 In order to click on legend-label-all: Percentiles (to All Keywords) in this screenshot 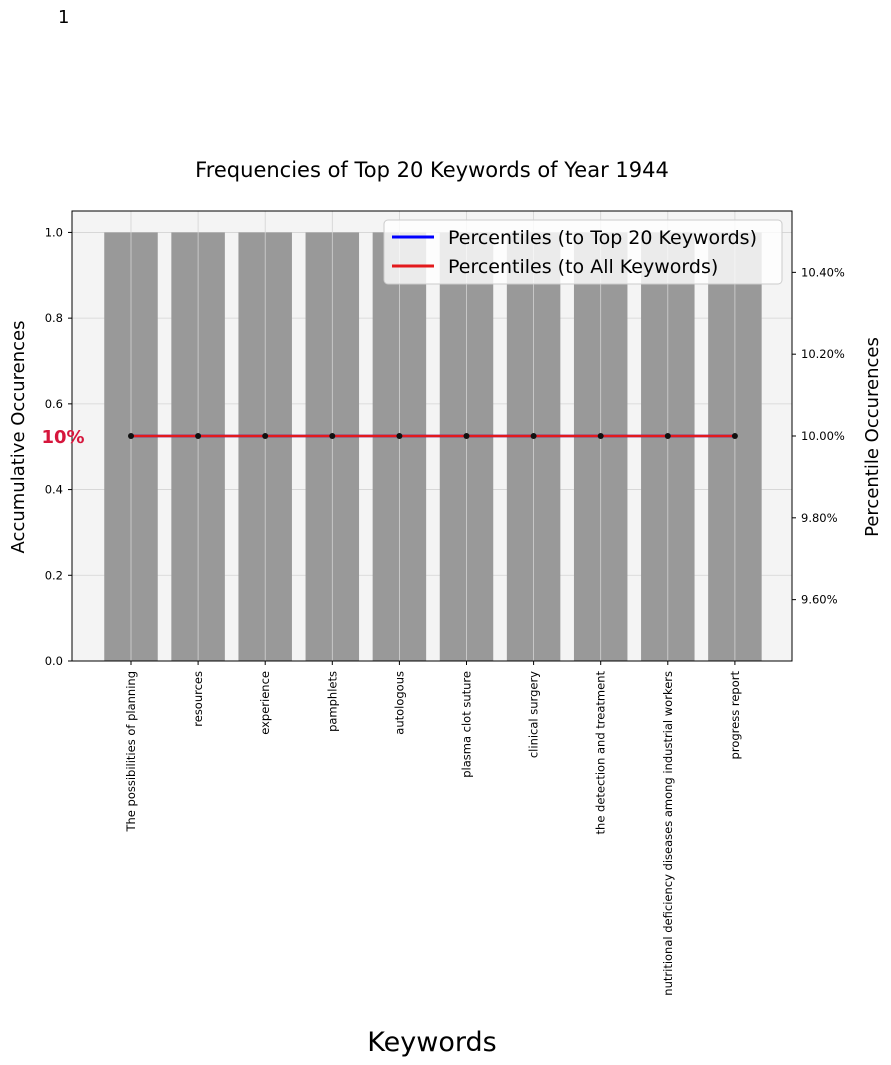, I will do `click(583, 267)`.